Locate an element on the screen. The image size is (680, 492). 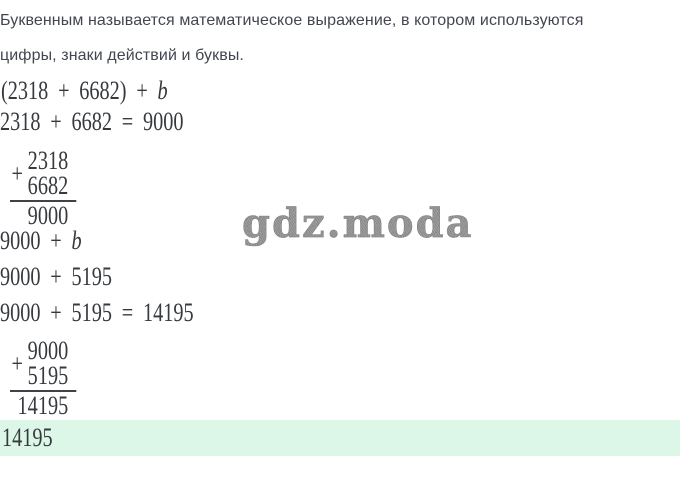
addend-bottom: 5195 is located at coordinates (48, 375).